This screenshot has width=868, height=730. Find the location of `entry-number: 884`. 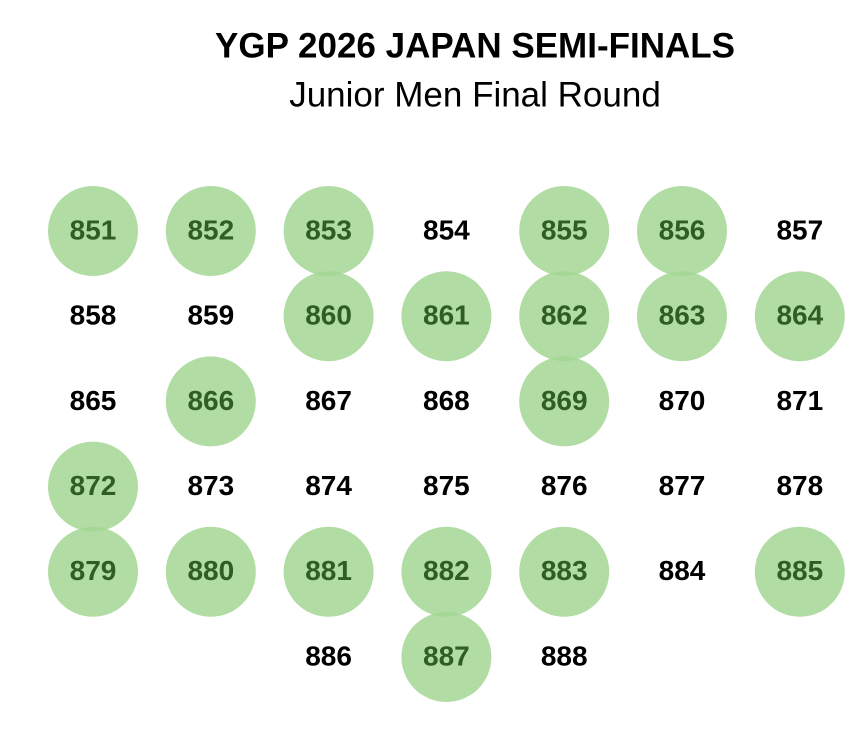

entry-number: 884 is located at coordinates (682, 570).